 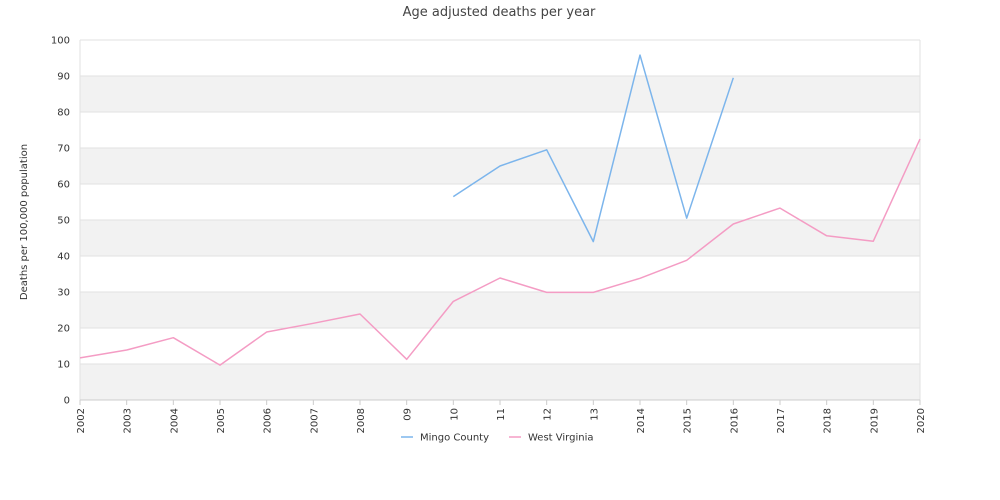 What do you see at coordinates (67, 401) in the screenshot?
I see `y-tick-label: 0` at bounding box center [67, 401].